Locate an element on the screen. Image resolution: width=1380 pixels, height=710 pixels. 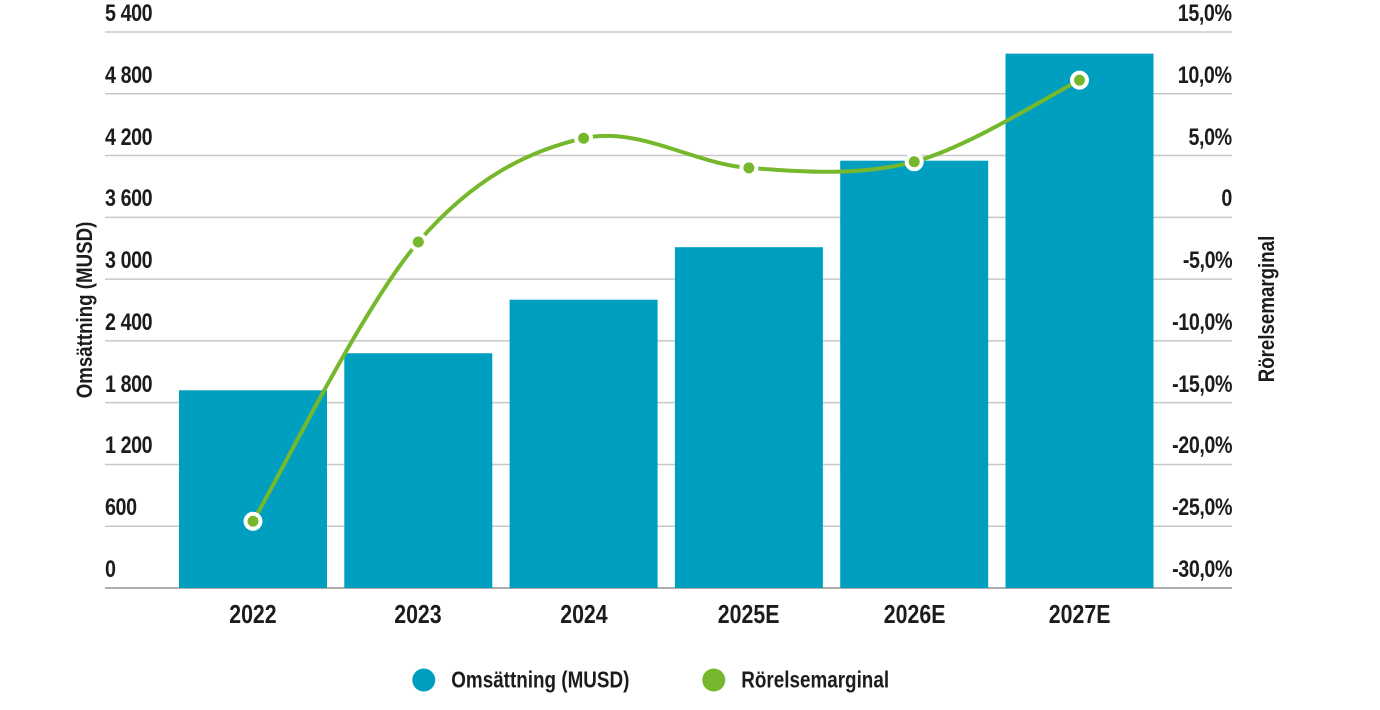
bar-2025E is located at coordinates (748, 417).